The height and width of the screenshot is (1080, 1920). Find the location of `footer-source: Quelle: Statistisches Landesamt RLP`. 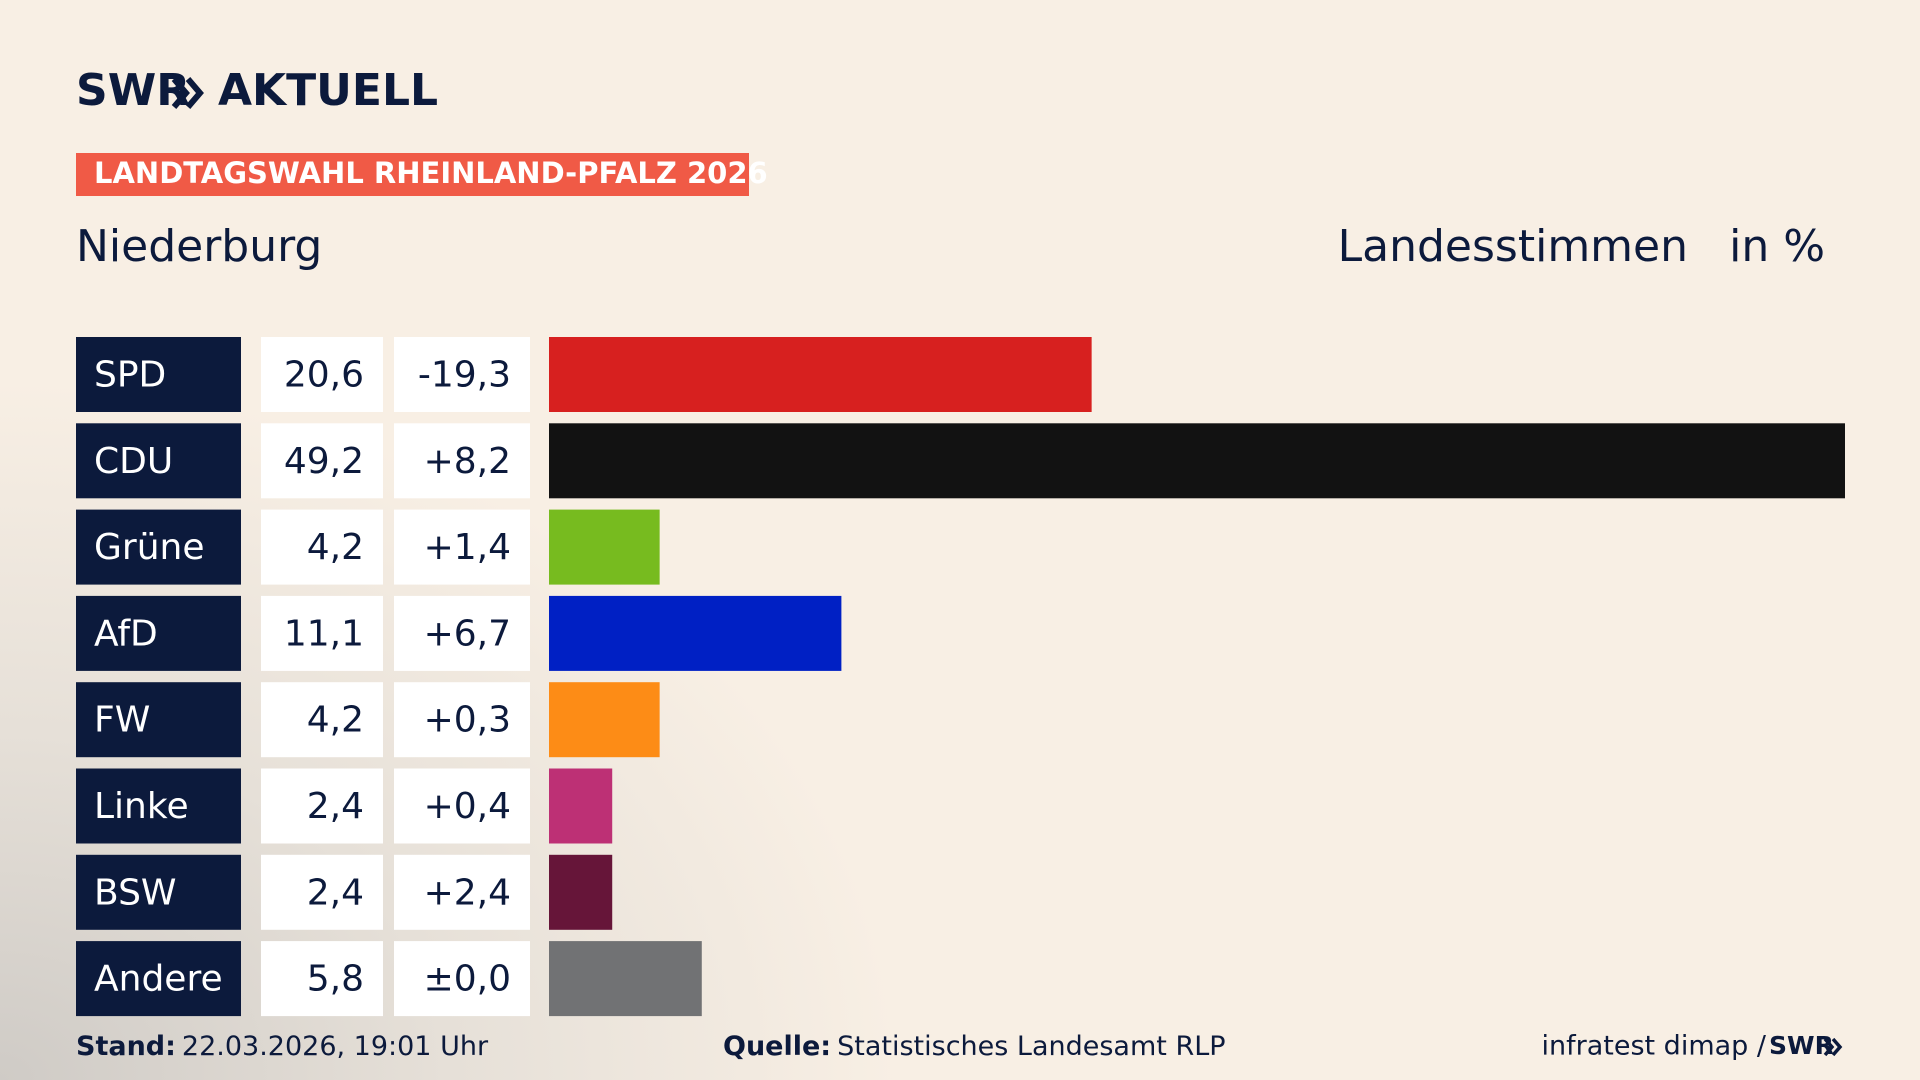

footer-source: Quelle: Statistisches Landesamt RLP is located at coordinates (974, 1046).